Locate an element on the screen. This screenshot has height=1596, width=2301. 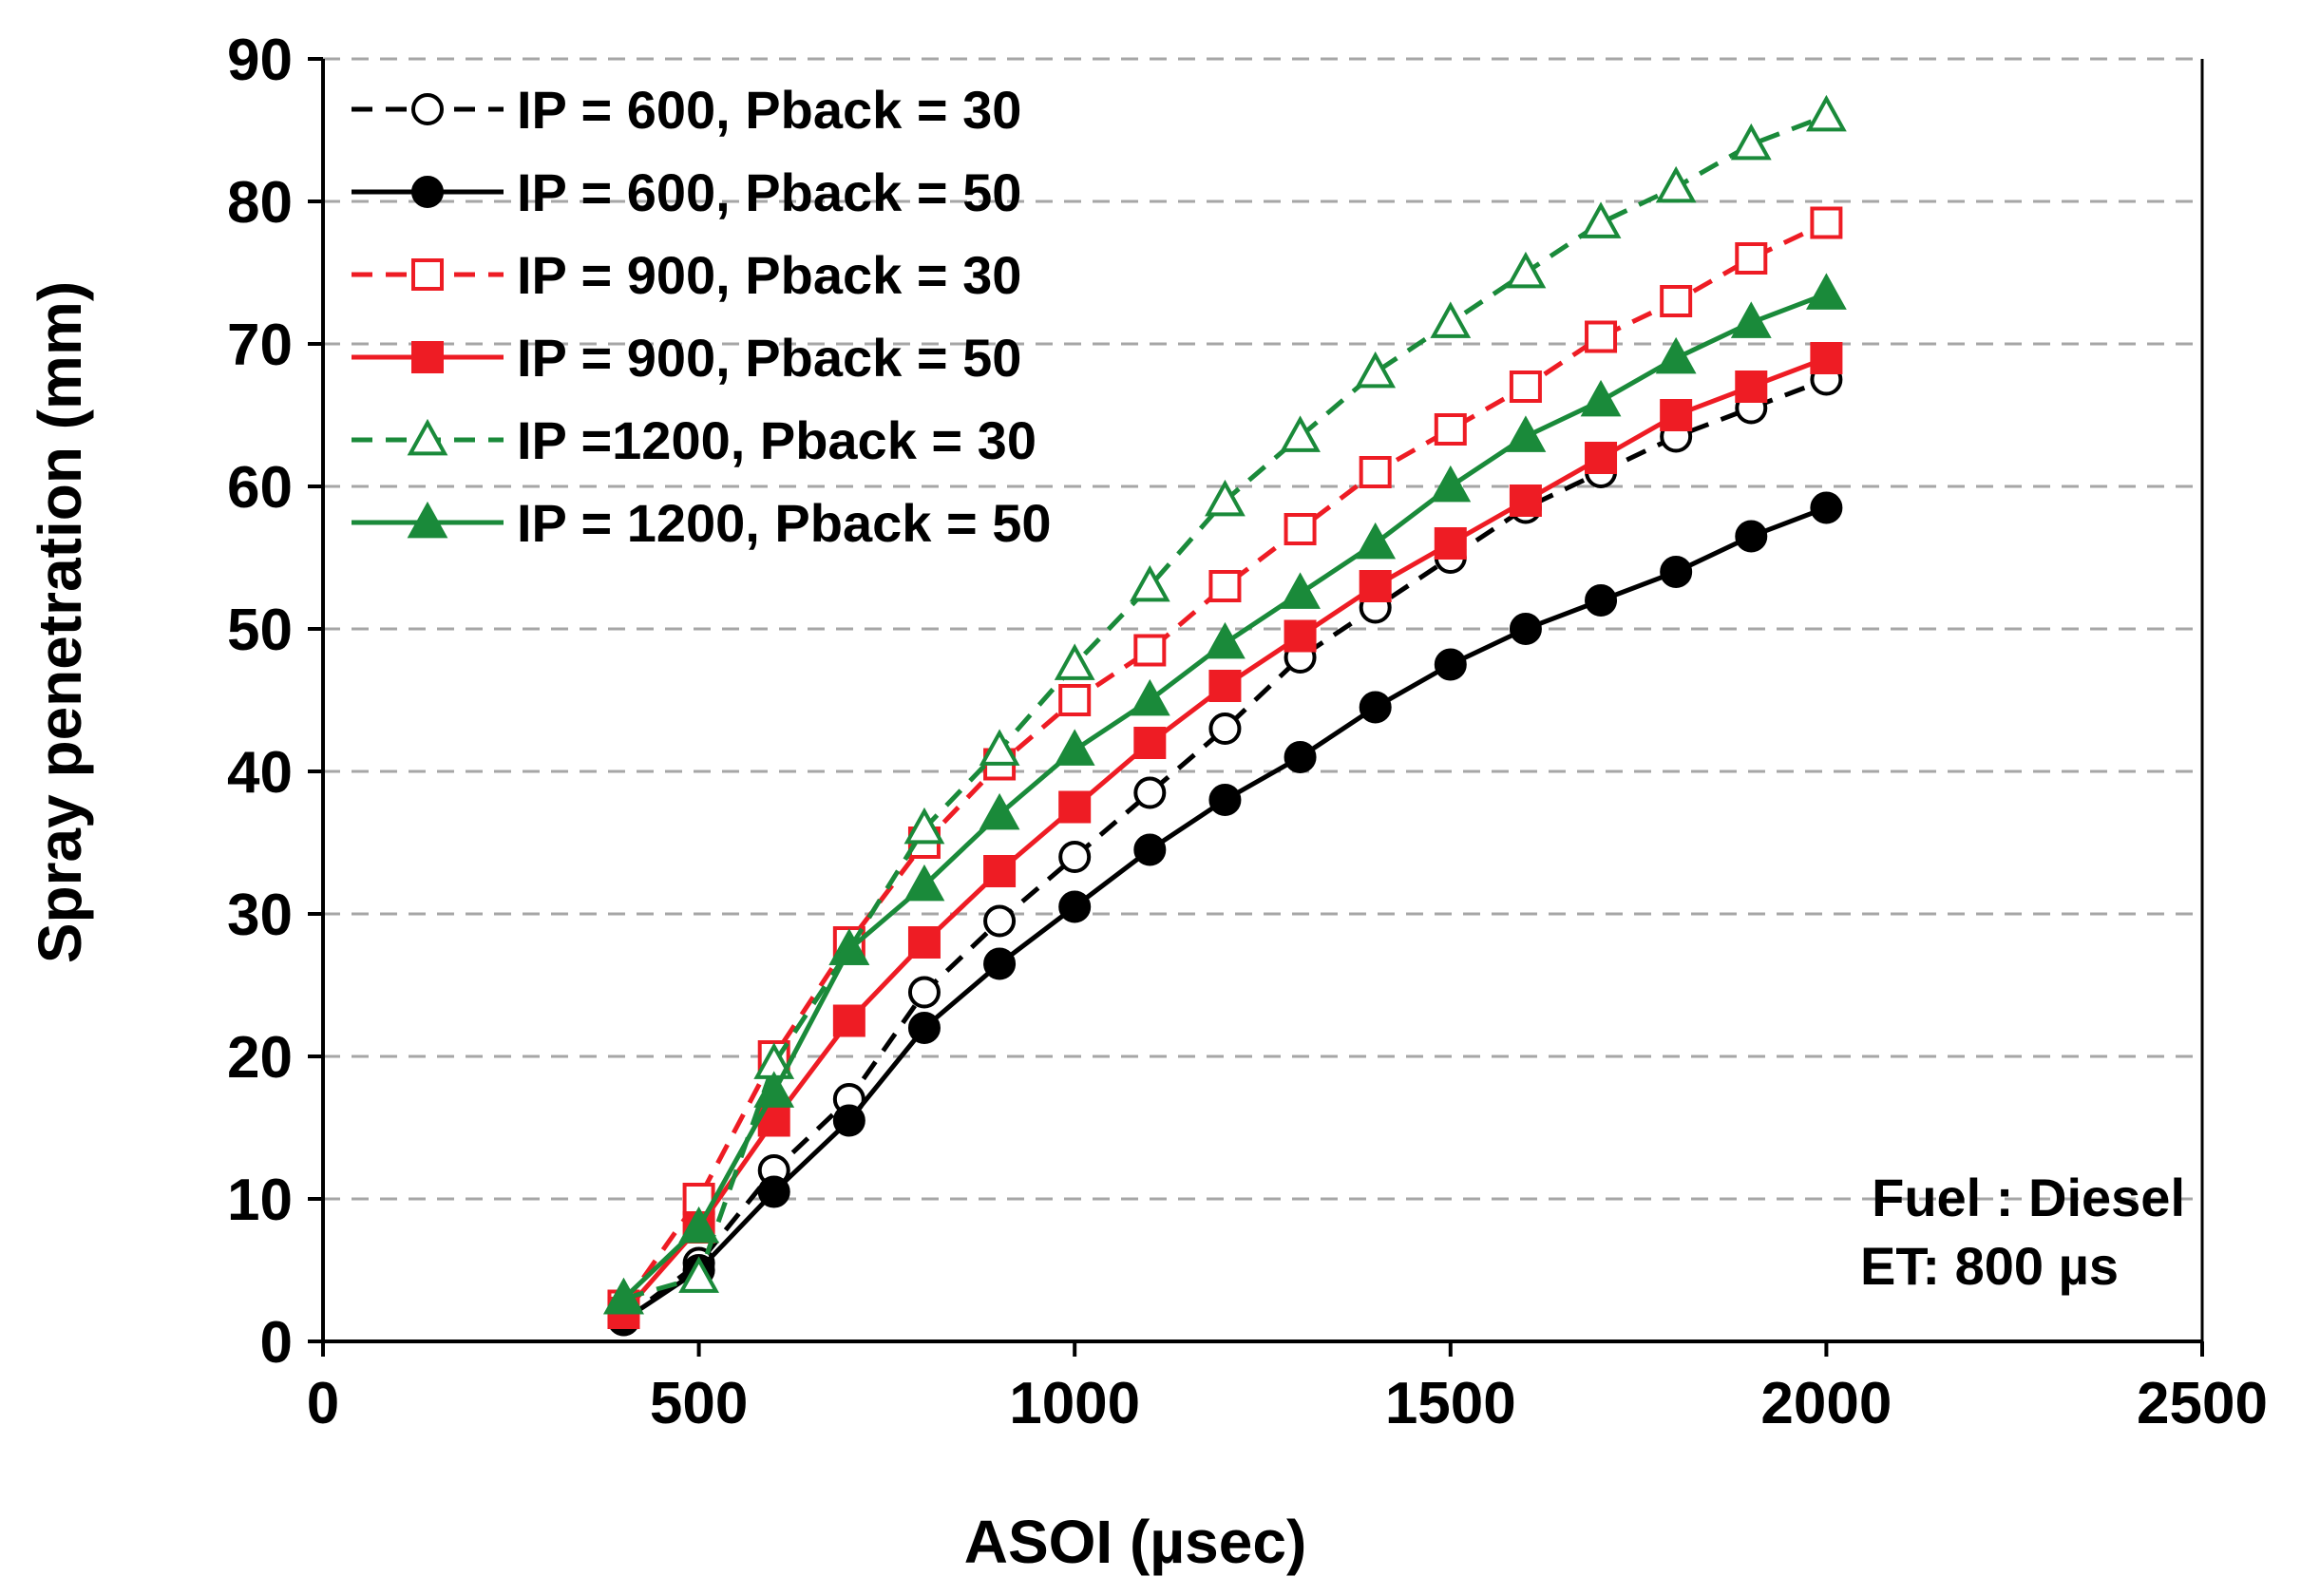
y-tick-label-50: 50 is located at coordinates (260, 630).